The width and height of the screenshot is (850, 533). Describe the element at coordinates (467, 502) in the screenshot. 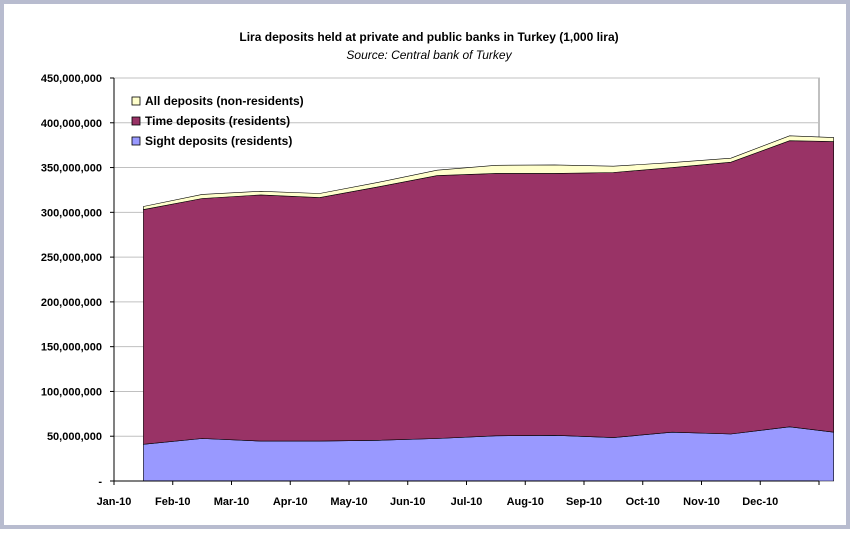

I see `x-tick-label-6: Jul-10` at that location.